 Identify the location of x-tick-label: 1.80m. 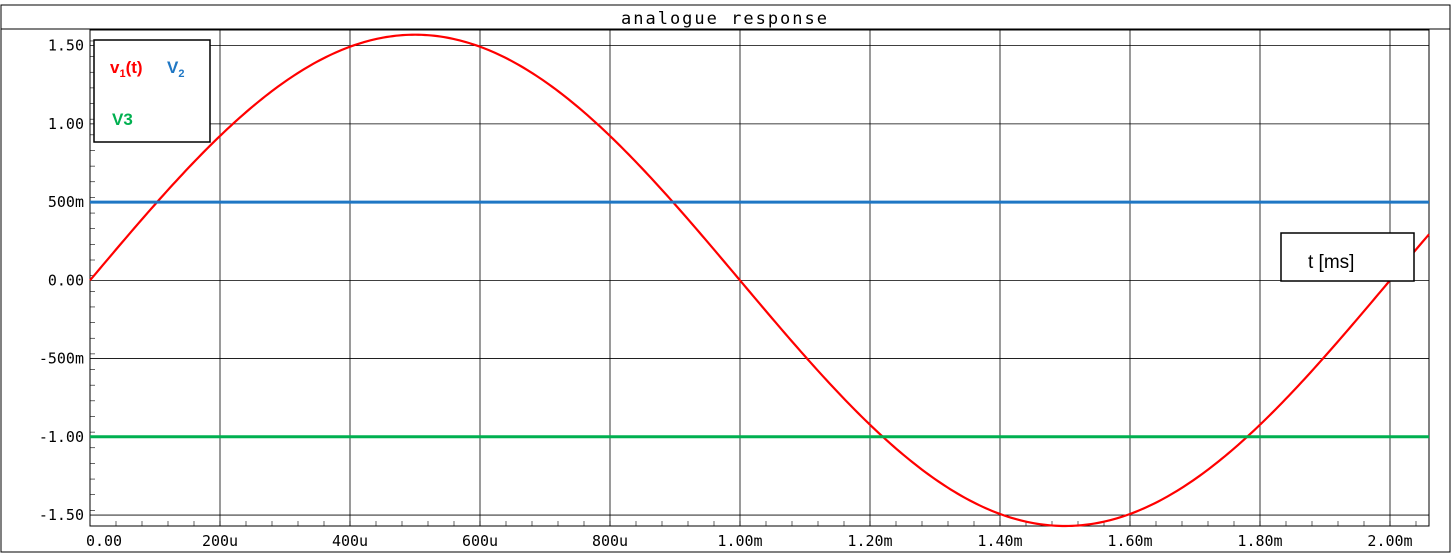
(1259, 541).